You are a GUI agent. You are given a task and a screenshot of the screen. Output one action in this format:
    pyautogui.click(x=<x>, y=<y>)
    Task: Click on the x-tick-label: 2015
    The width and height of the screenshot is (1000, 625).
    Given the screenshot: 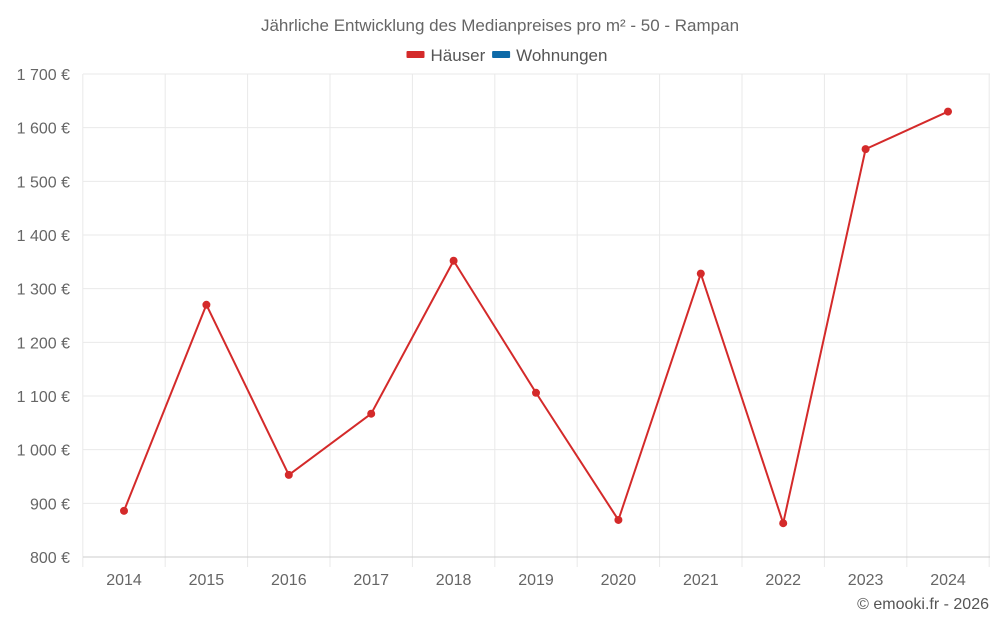 What is the action you would take?
    pyautogui.click(x=207, y=580)
    